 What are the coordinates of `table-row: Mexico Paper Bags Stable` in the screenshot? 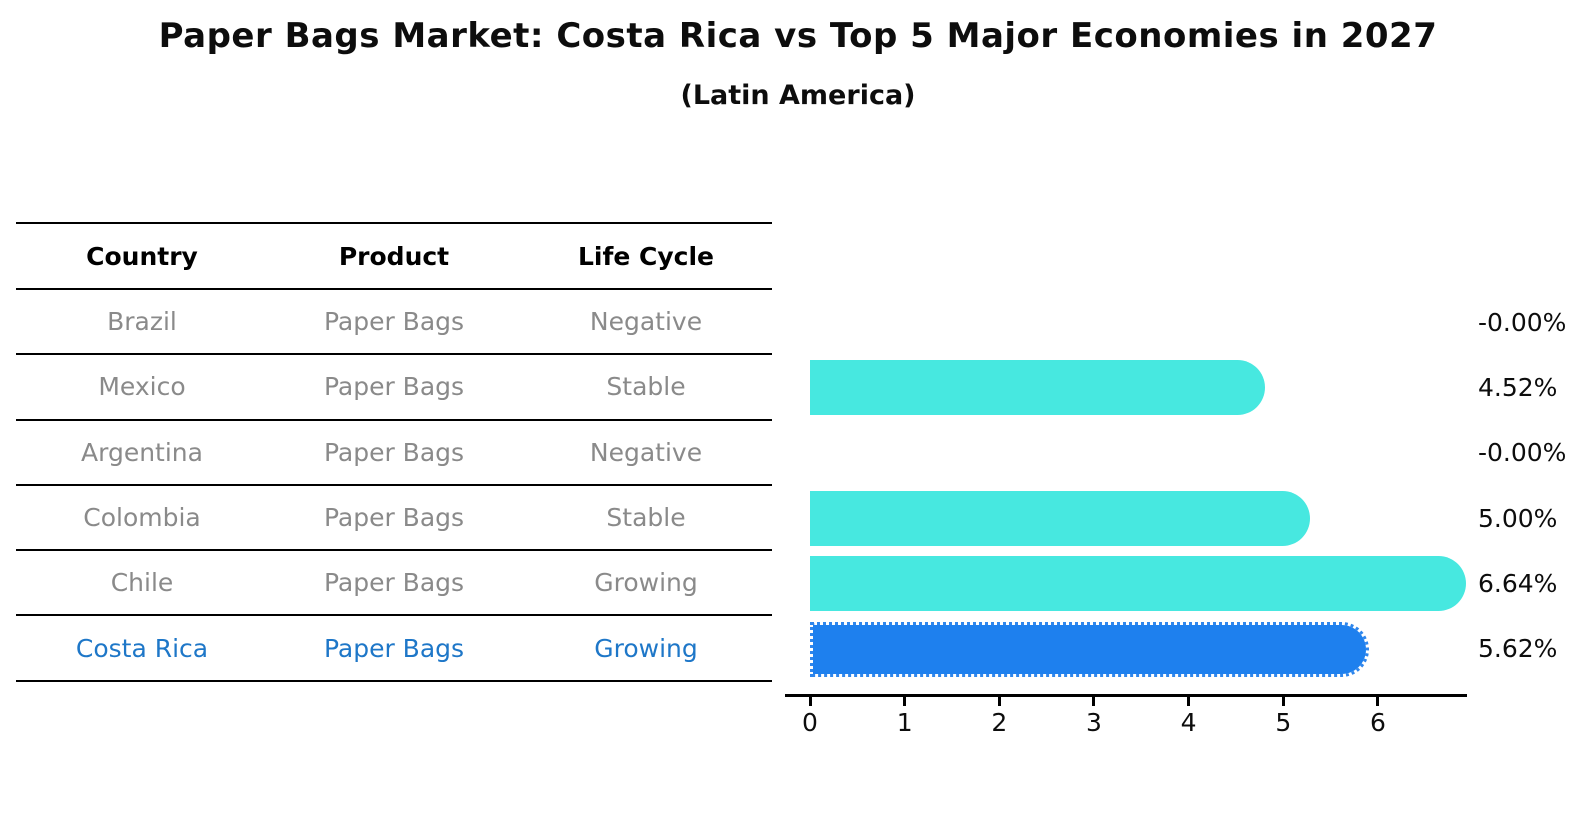 It's located at (394, 388).